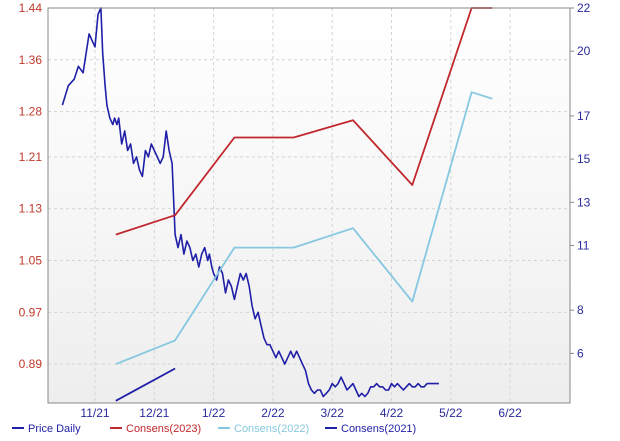  What do you see at coordinates (145, 384) in the screenshot?
I see `series-line-consens-2021` at bounding box center [145, 384].